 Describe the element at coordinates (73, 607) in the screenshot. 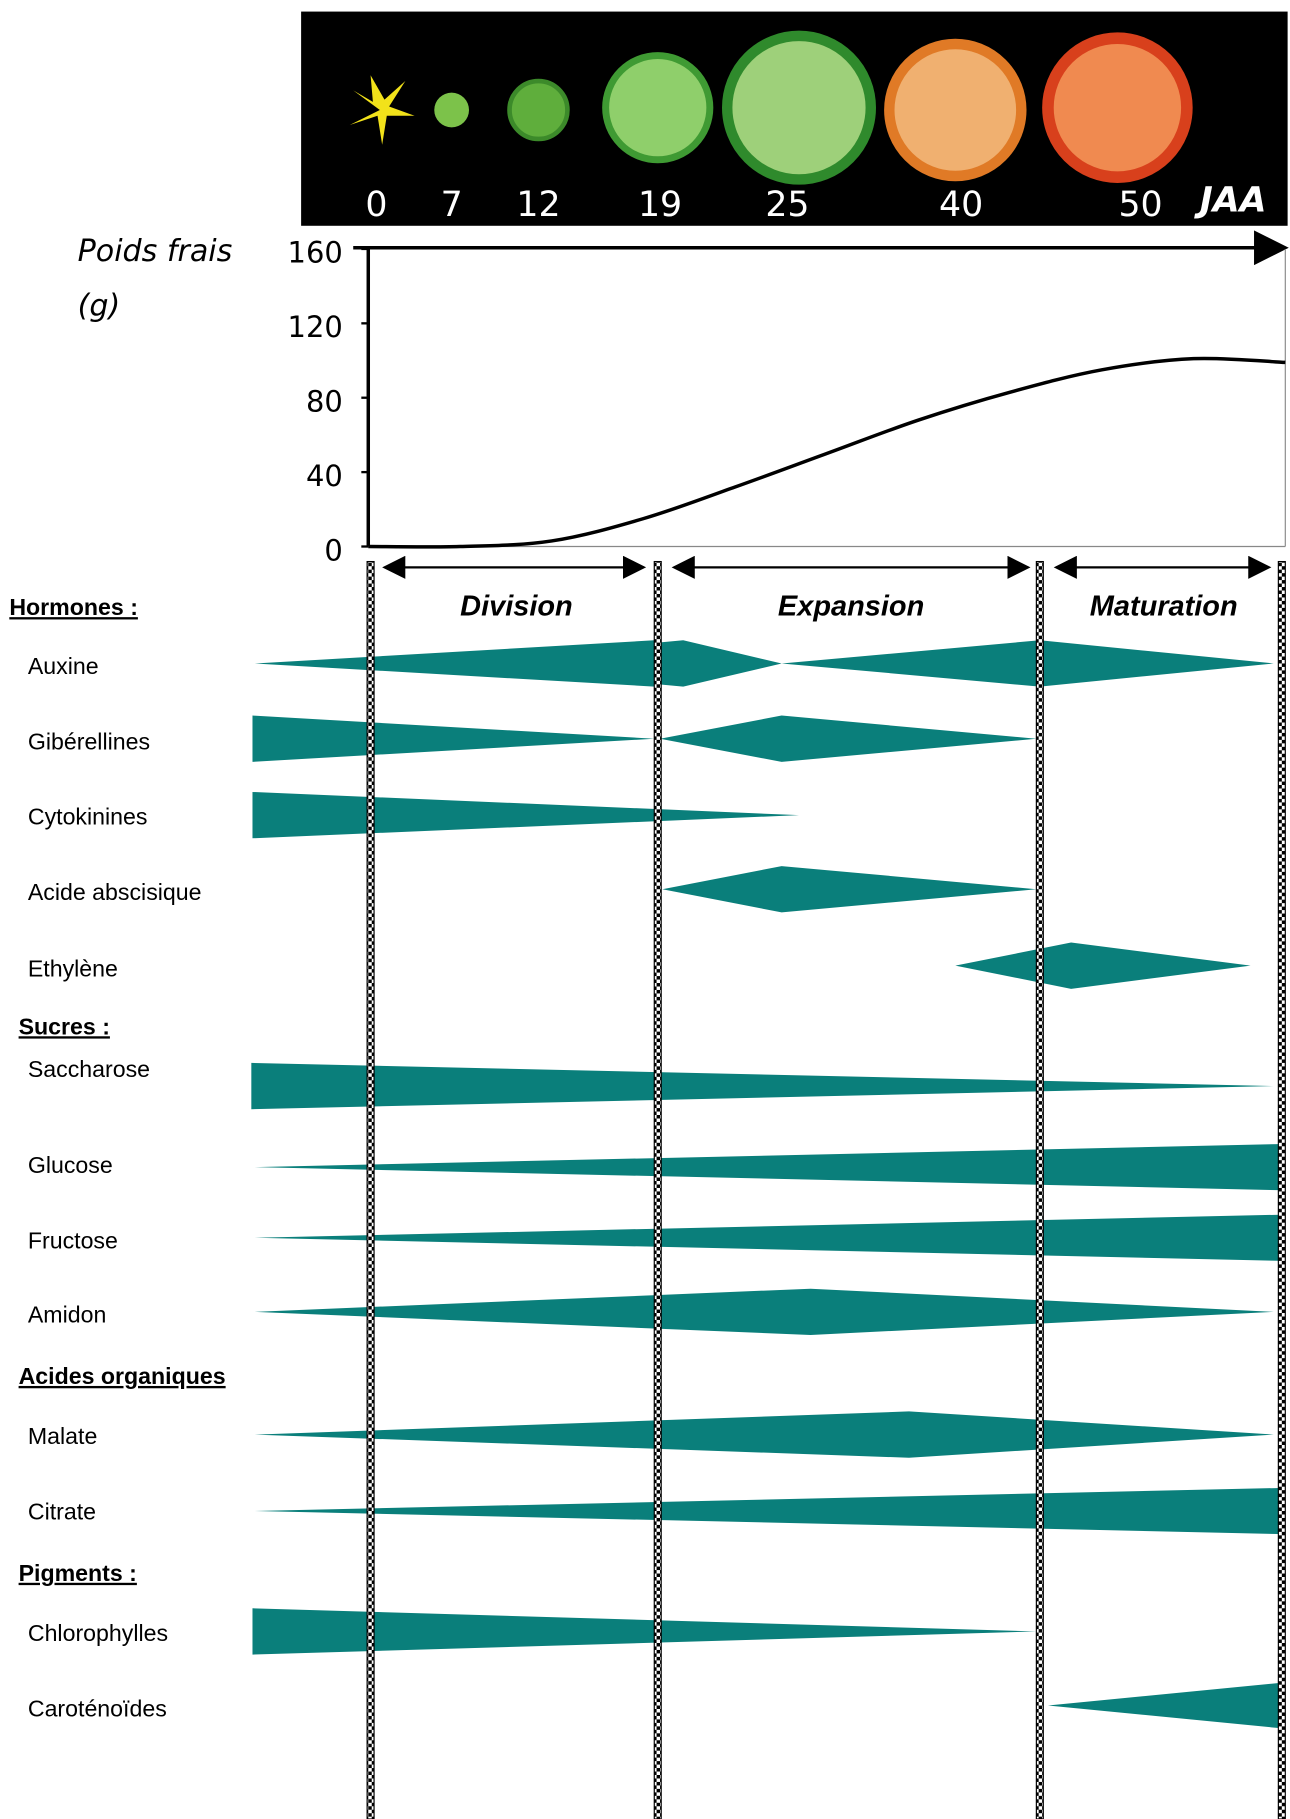

I see `group-title: Hormones :` at that location.